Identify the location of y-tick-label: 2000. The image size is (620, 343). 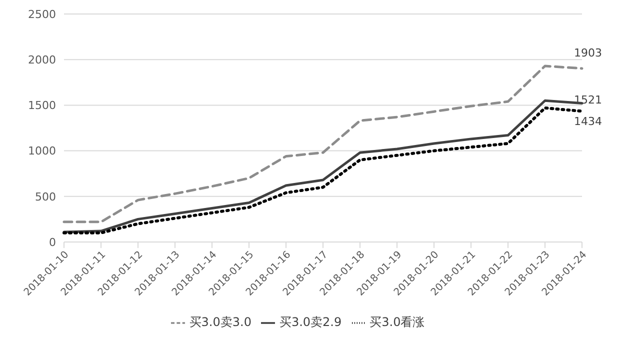
(42, 60).